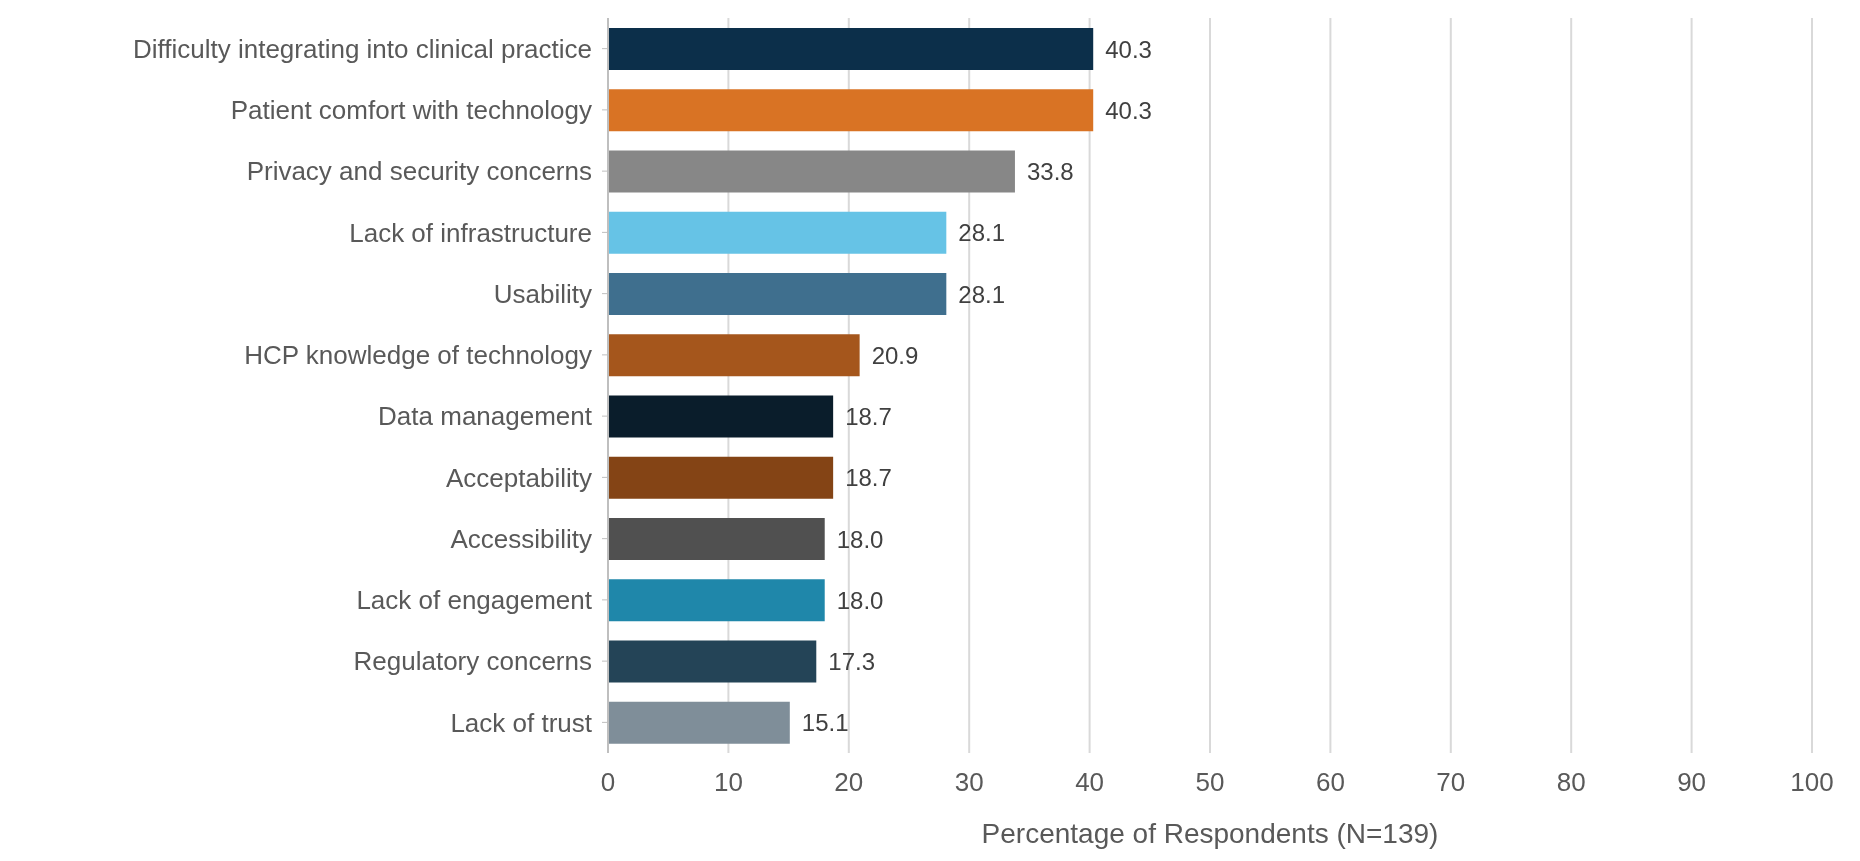  What do you see at coordinates (474, 600) in the screenshot?
I see `y-tick-label: Lack of engagement` at bounding box center [474, 600].